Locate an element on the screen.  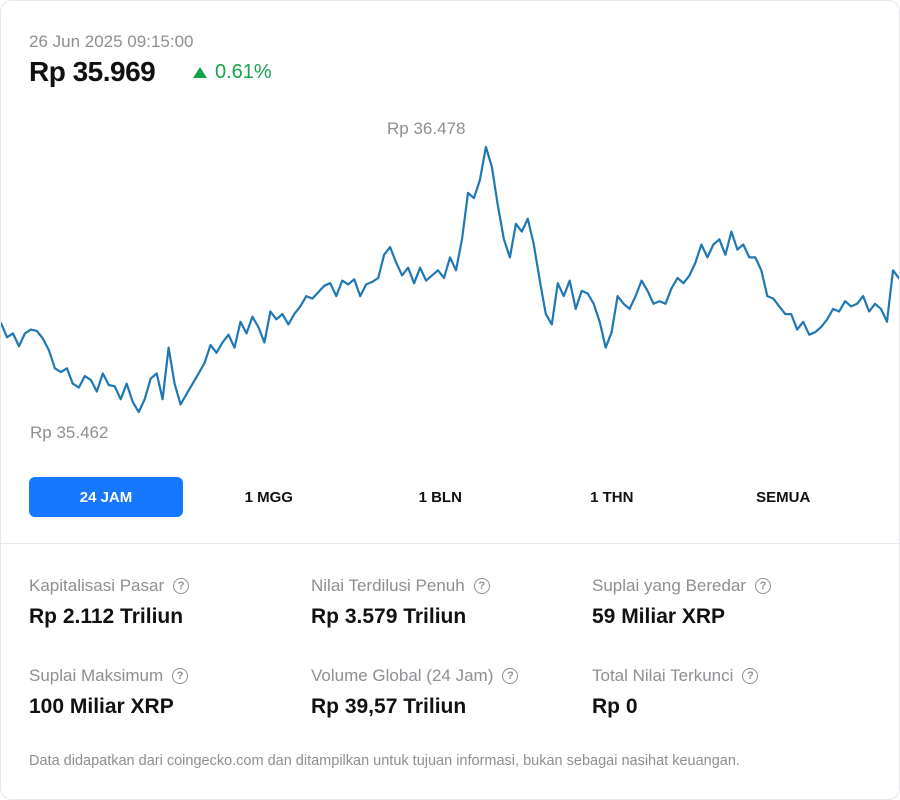
current-price: Rp 35.969 is located at coordinates (92, 71).